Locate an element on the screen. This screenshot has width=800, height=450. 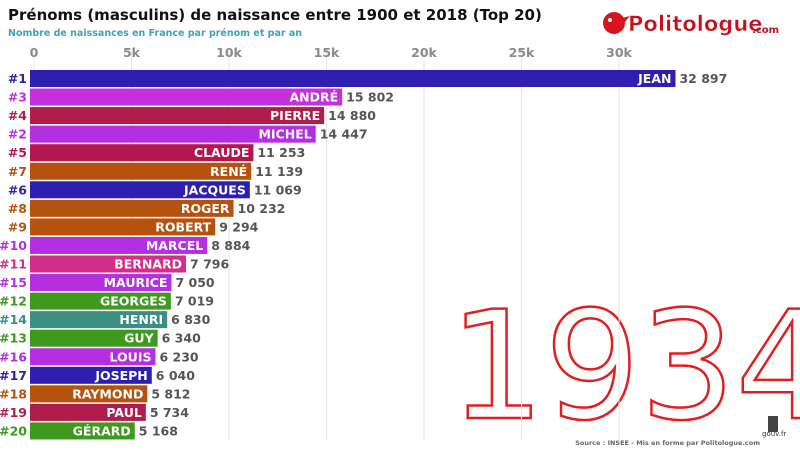
bar-value-label: 8 884 is located at coordinates (230, 245).